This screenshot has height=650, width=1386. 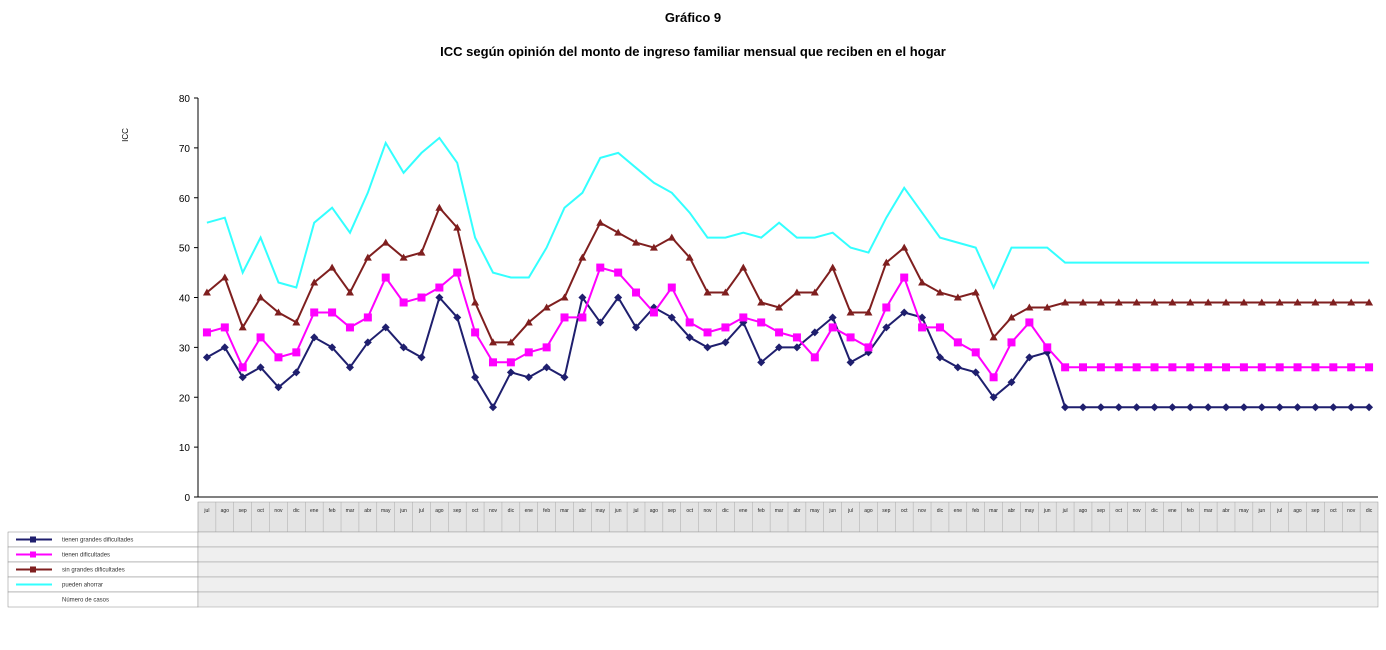 What do you see at coordinates (185, 299) in the screenshot?
I see `y-tick-label: 40` at bounding box center [185, 299].